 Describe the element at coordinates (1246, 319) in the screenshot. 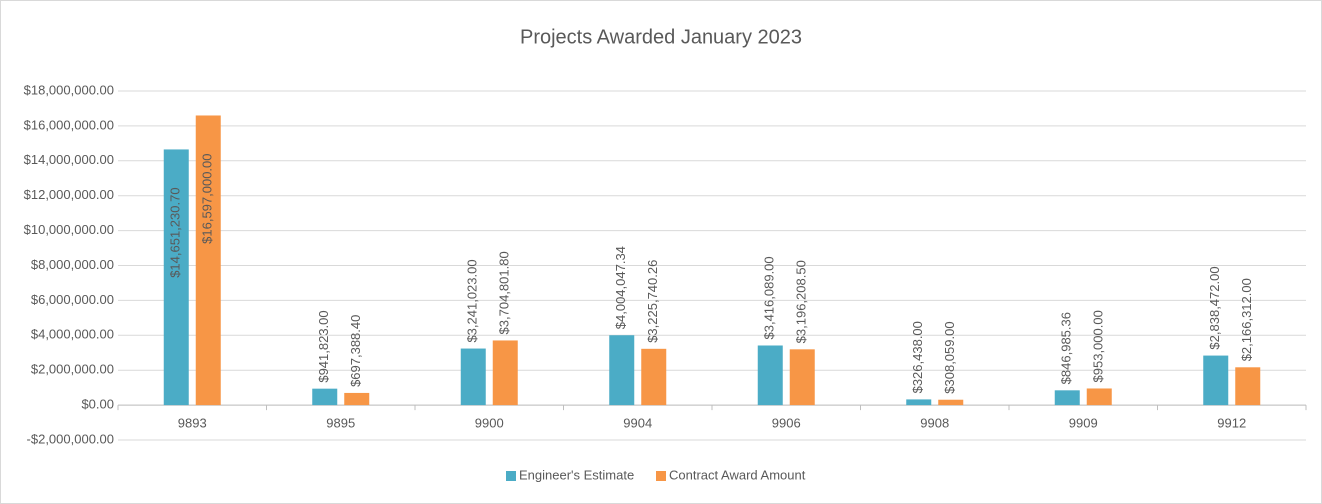

I see `data-label: $2,166,312.00` at that location.